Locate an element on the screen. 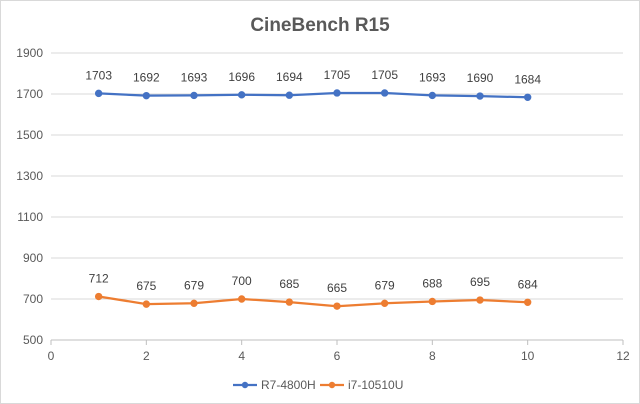 Image resolution: width=640 pixels, height=404 pixels. legend-label: R7-4800H is located at coordinates (288, 385).